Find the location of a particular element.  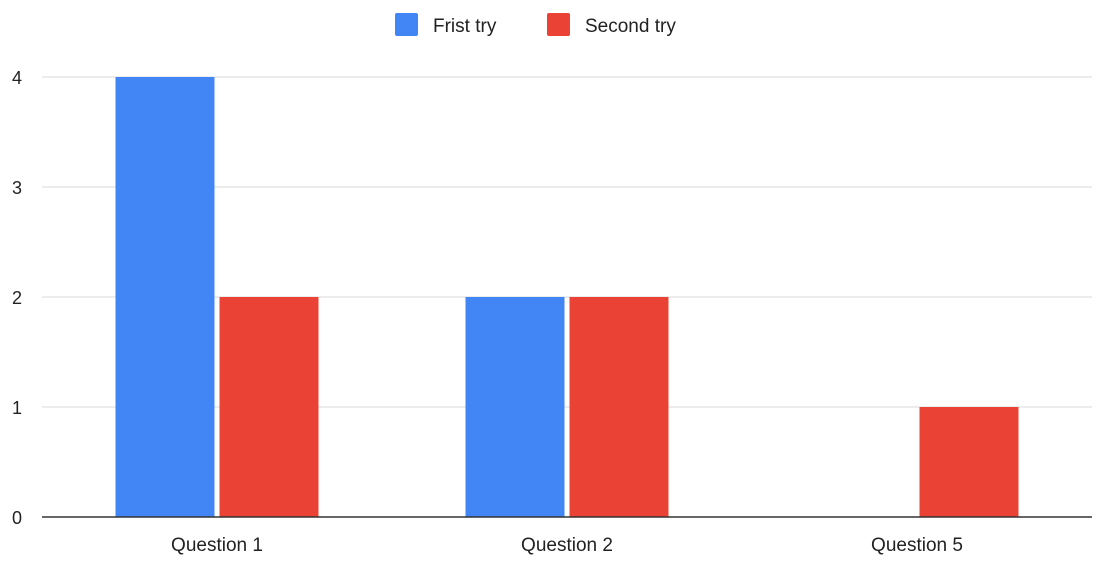

x-category-label: Question 5 is located at coordinates (917, 545).